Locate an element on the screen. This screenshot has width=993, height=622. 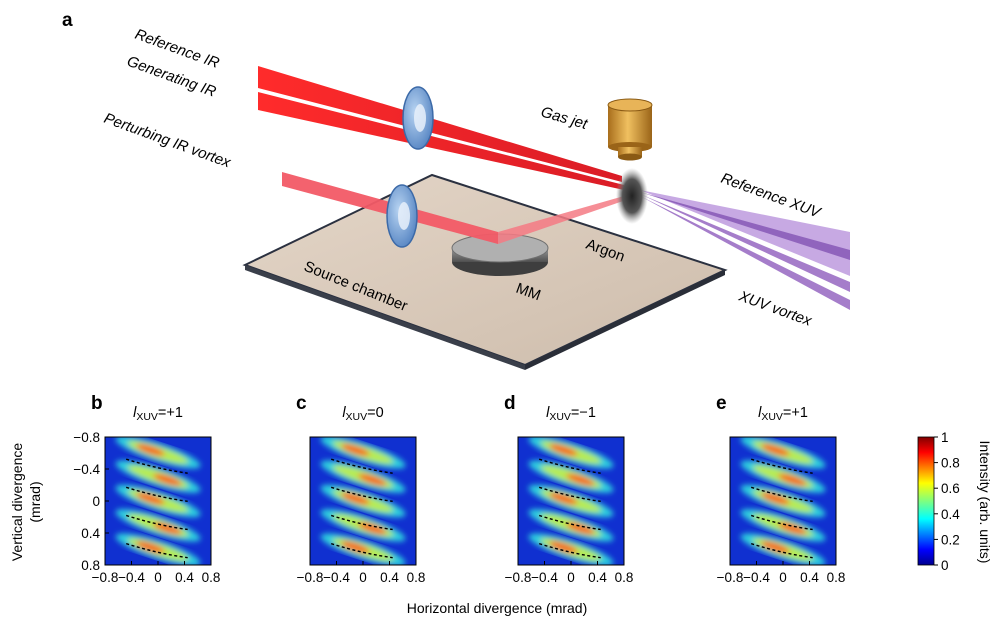
colorbar-tick-label: 0.6 is located at coordinates (950, 488).